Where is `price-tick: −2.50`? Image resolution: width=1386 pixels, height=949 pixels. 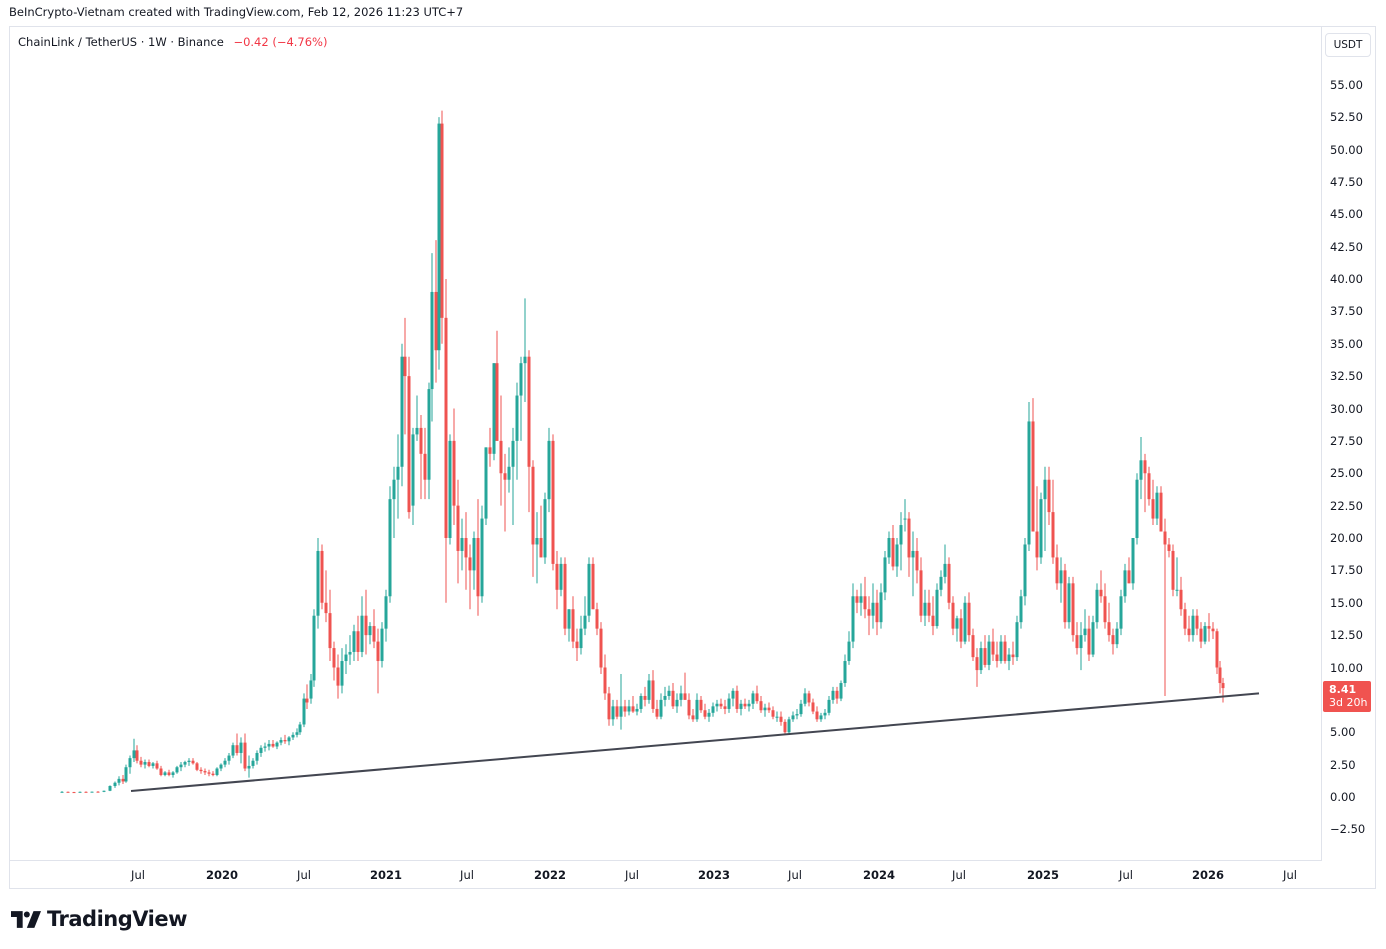 price-tick: −2.50 is located at coordinates (1348, 829).